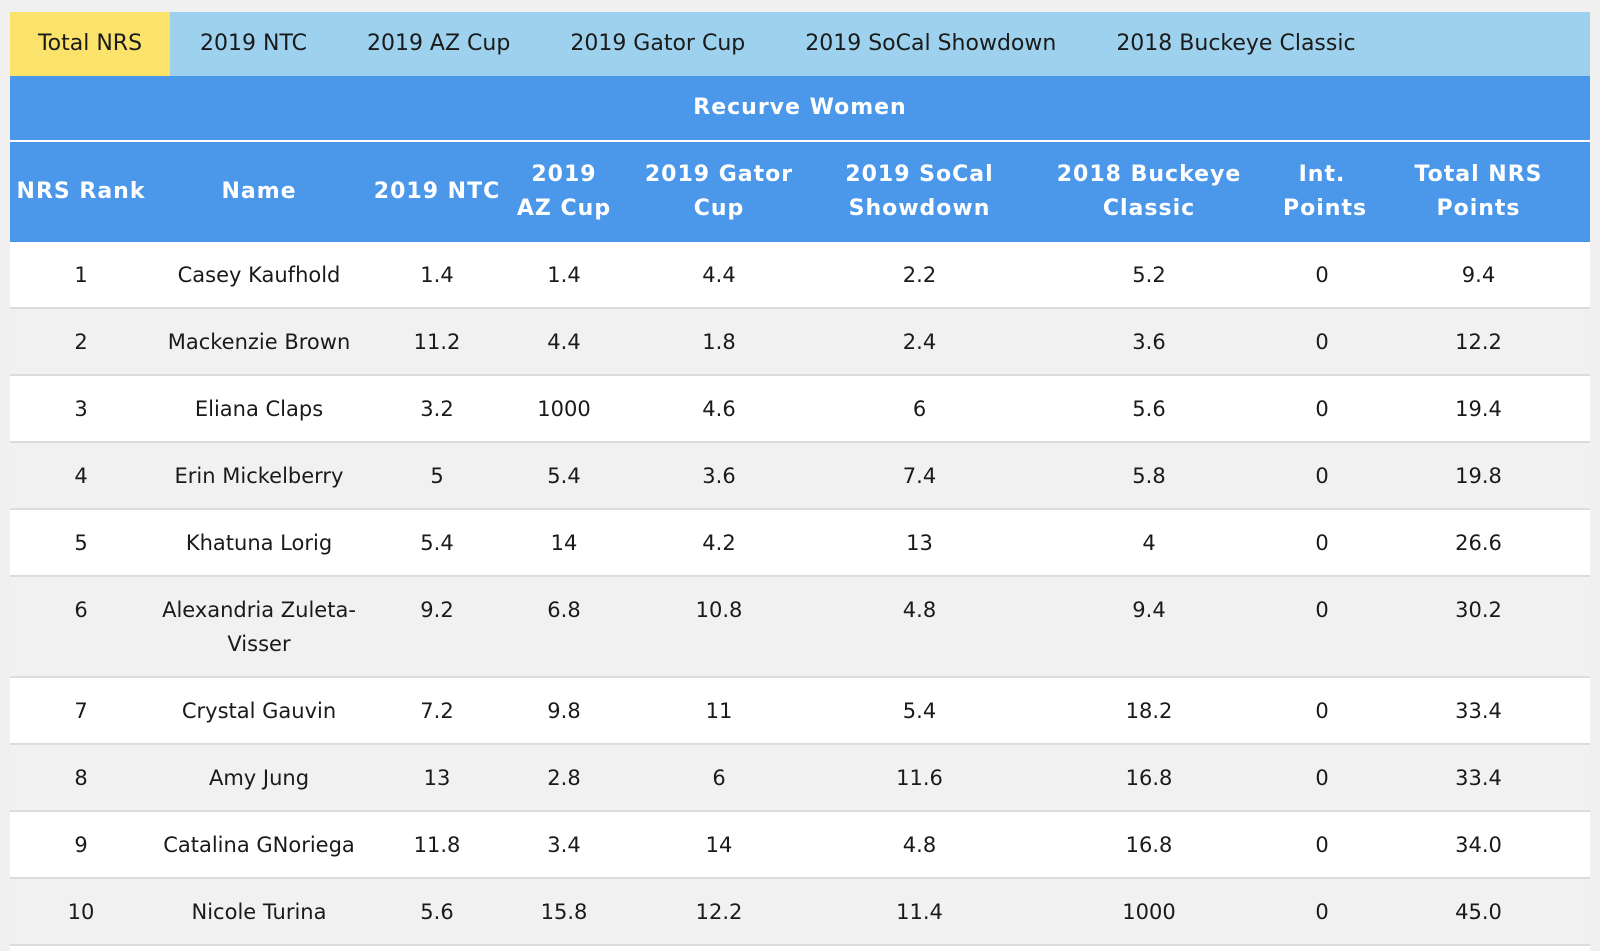  I want to click on col-header-2019-ntc: 2019 NTC, so click(437, 192).